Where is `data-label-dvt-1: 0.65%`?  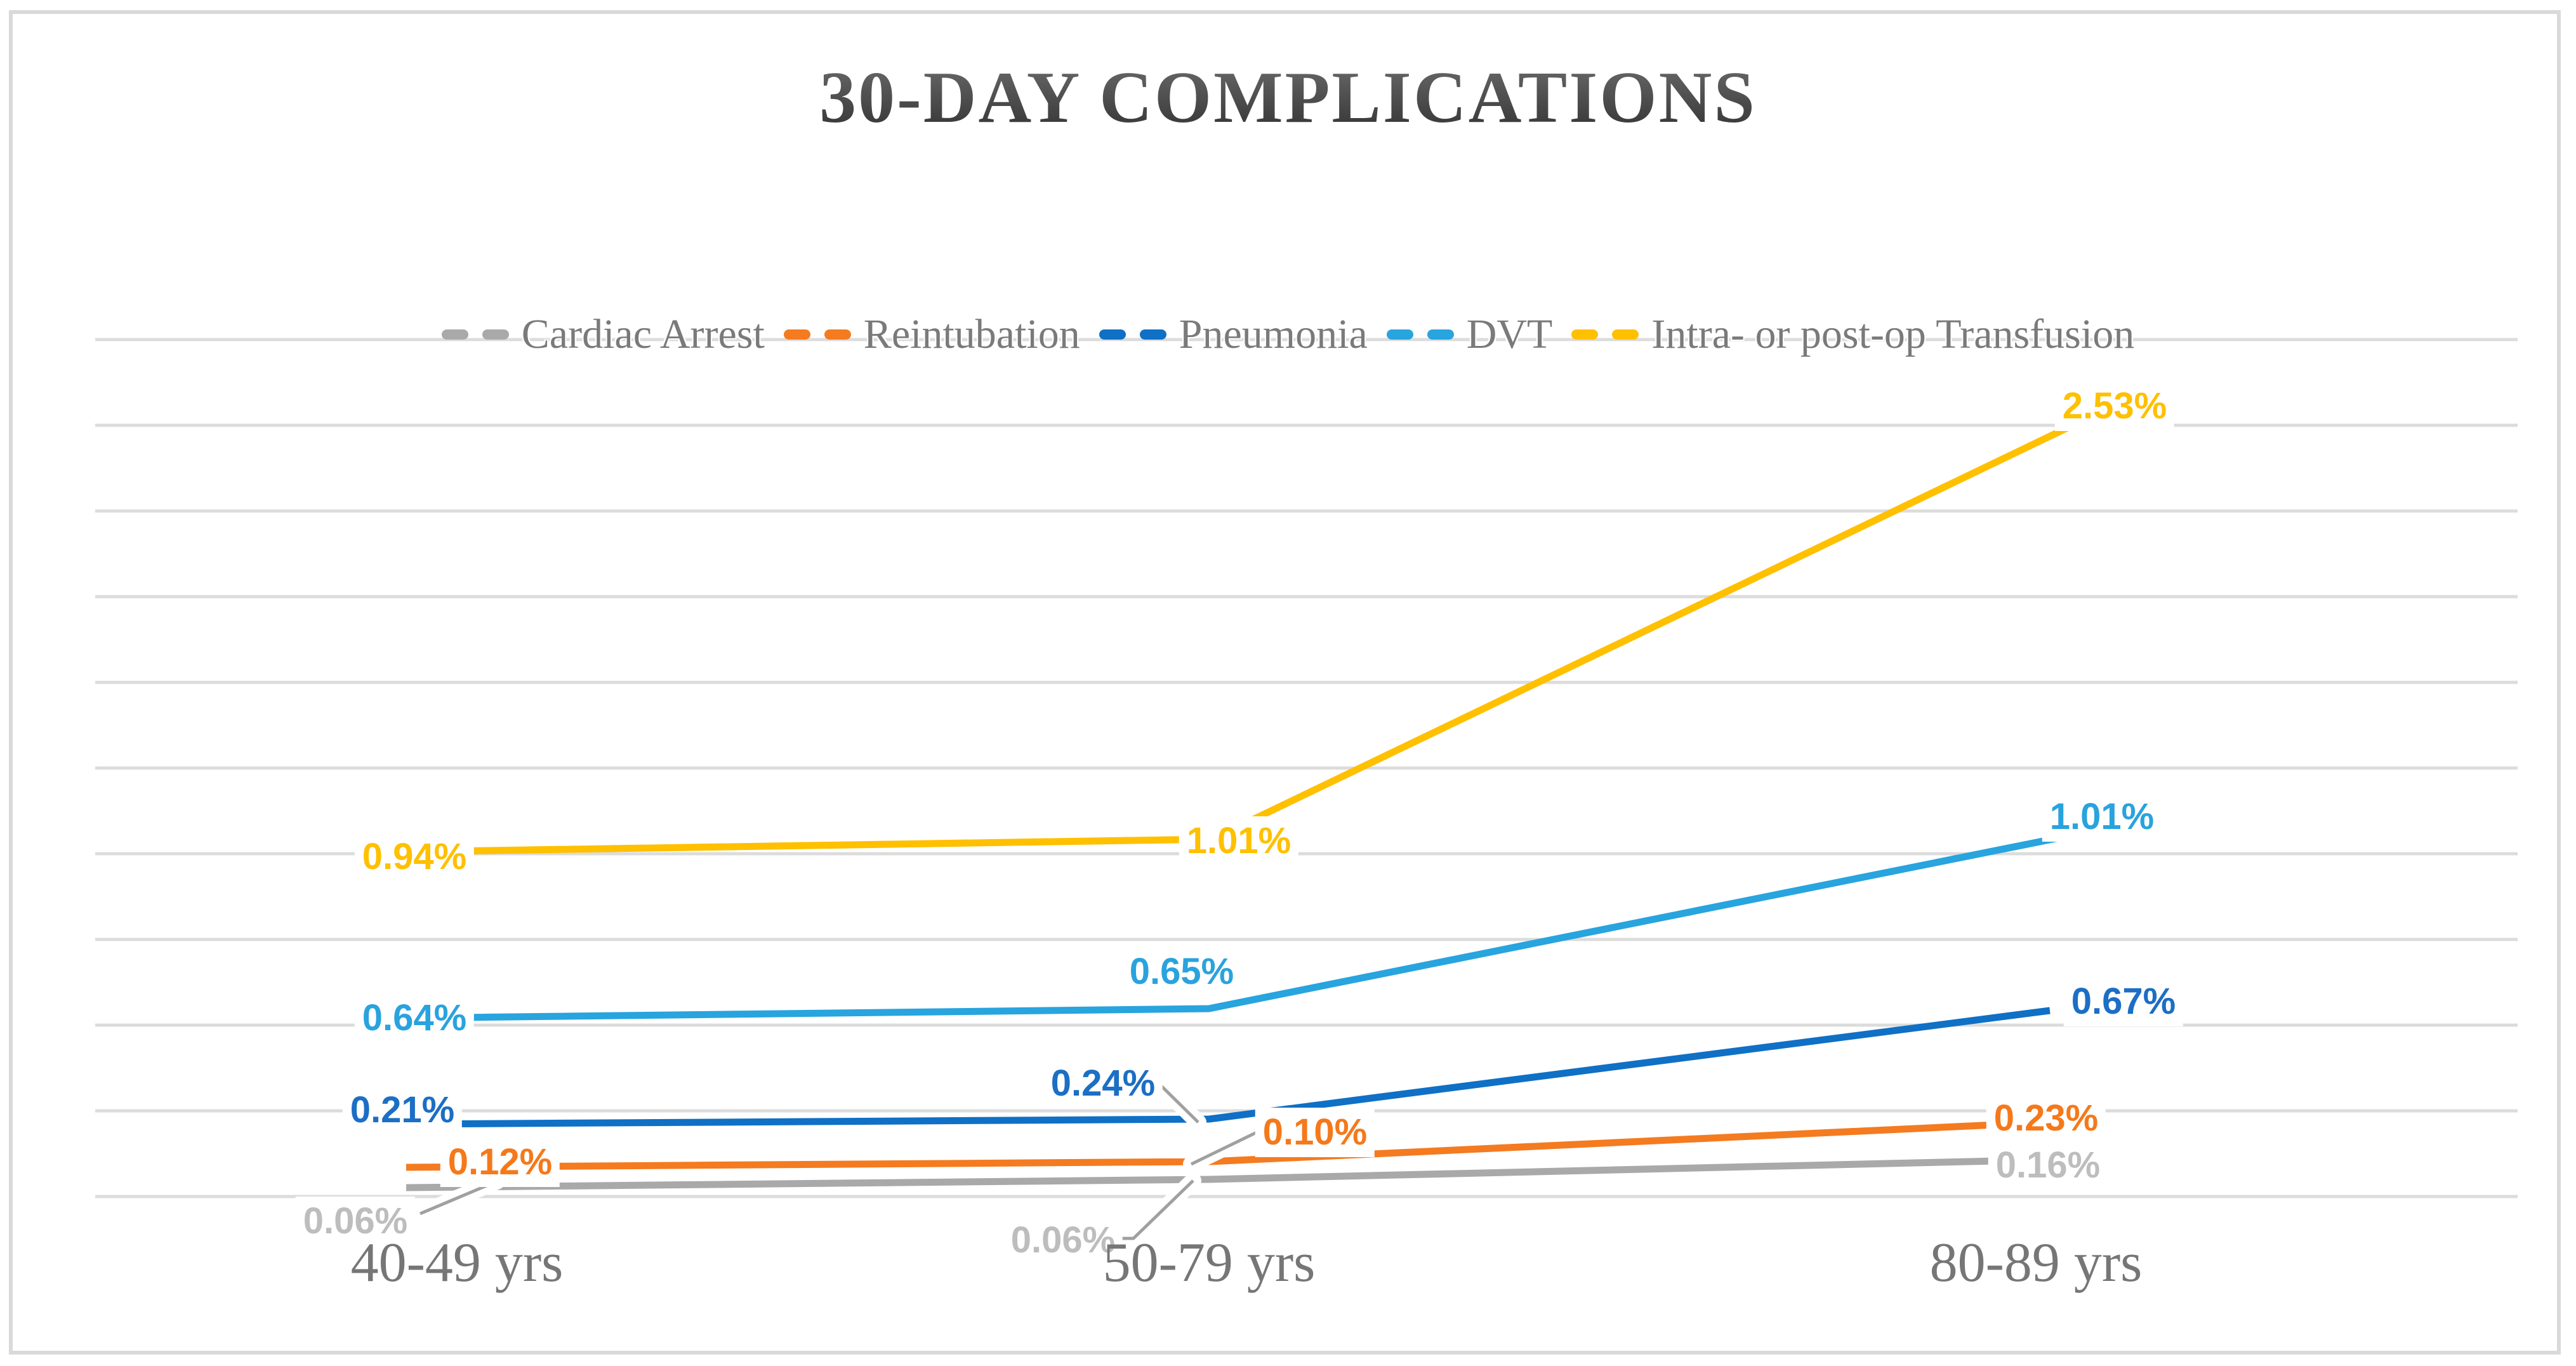
data-label-dvt-1: 0.65% is located at coordinates (1181, 972).